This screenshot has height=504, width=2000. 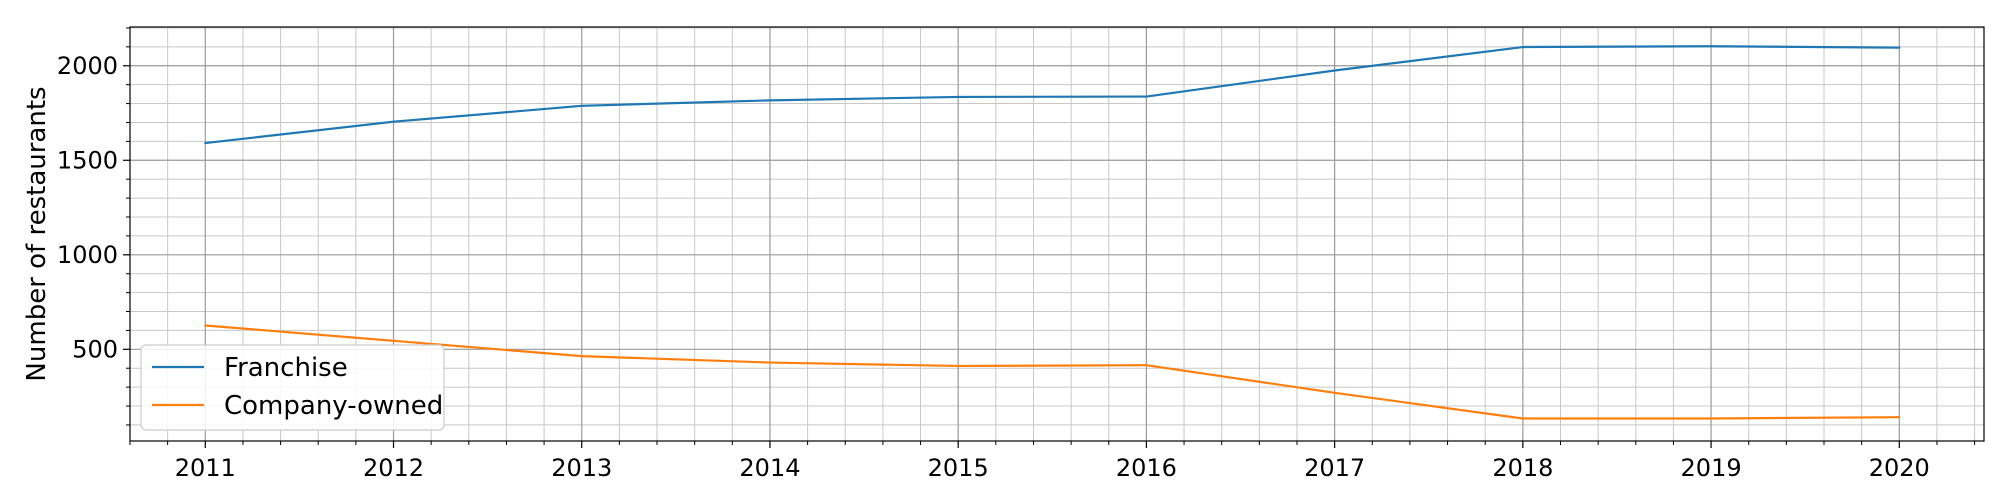 I want to click on y-tick-label: 1500, so click(x=87, y=160).